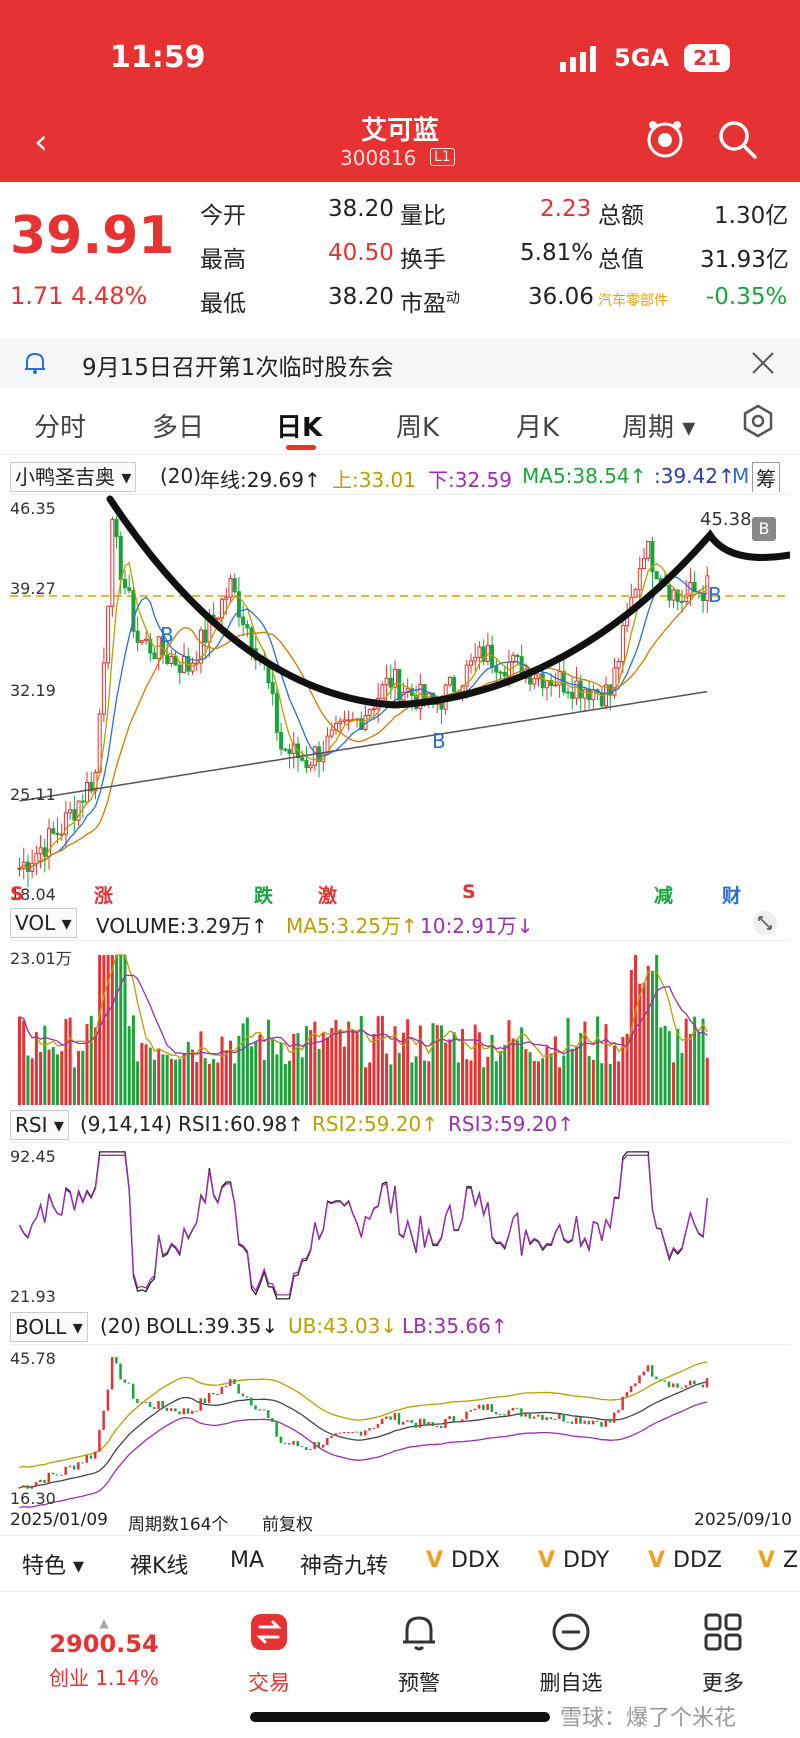 This screenshot has height=1738, width=800. What do you see at coordinates (59, 1520) in the screenshot?
I see `start-date: 2025/01/09` at bounding box center [59, 1520].